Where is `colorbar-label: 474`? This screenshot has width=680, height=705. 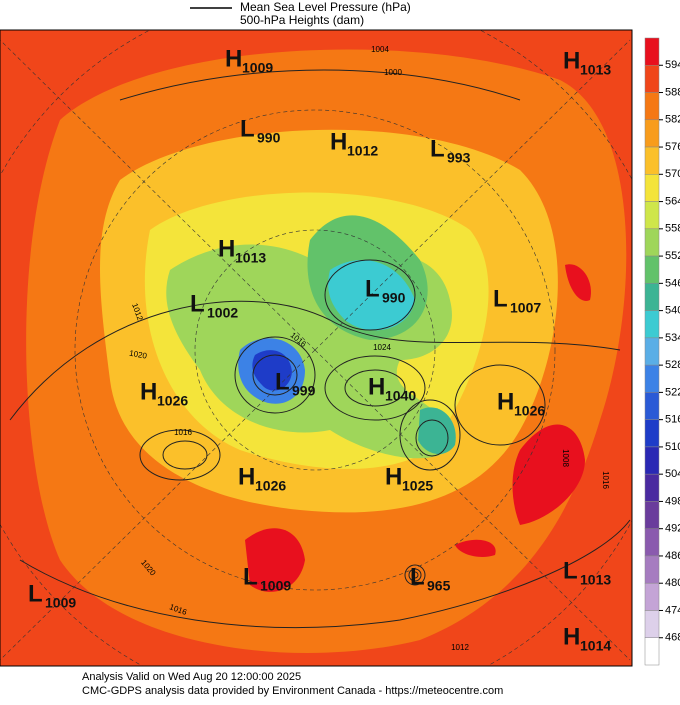 colorbar-label: 474 is located at coordinates (672, 610).